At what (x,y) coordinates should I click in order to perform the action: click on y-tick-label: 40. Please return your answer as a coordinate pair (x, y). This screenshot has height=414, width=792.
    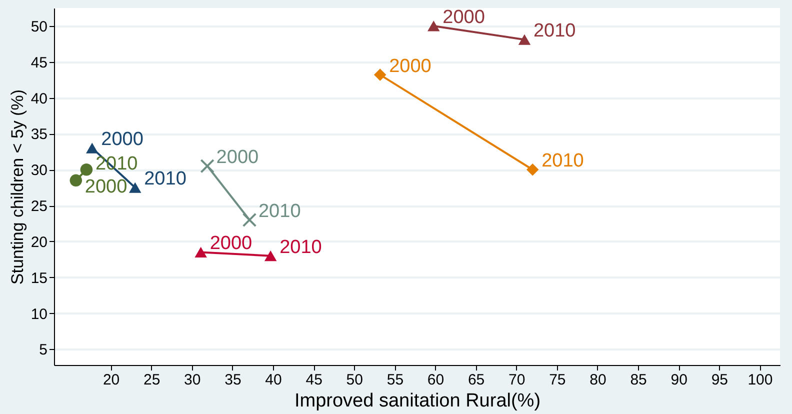
    Looking at the image, I should click on (39, 99).